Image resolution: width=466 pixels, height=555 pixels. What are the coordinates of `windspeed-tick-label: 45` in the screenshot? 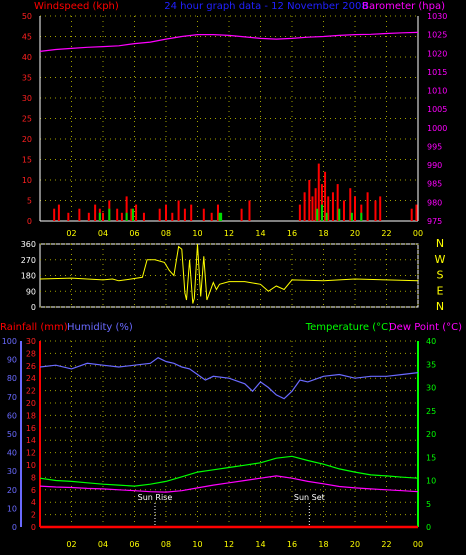 It's located at (27, 37).